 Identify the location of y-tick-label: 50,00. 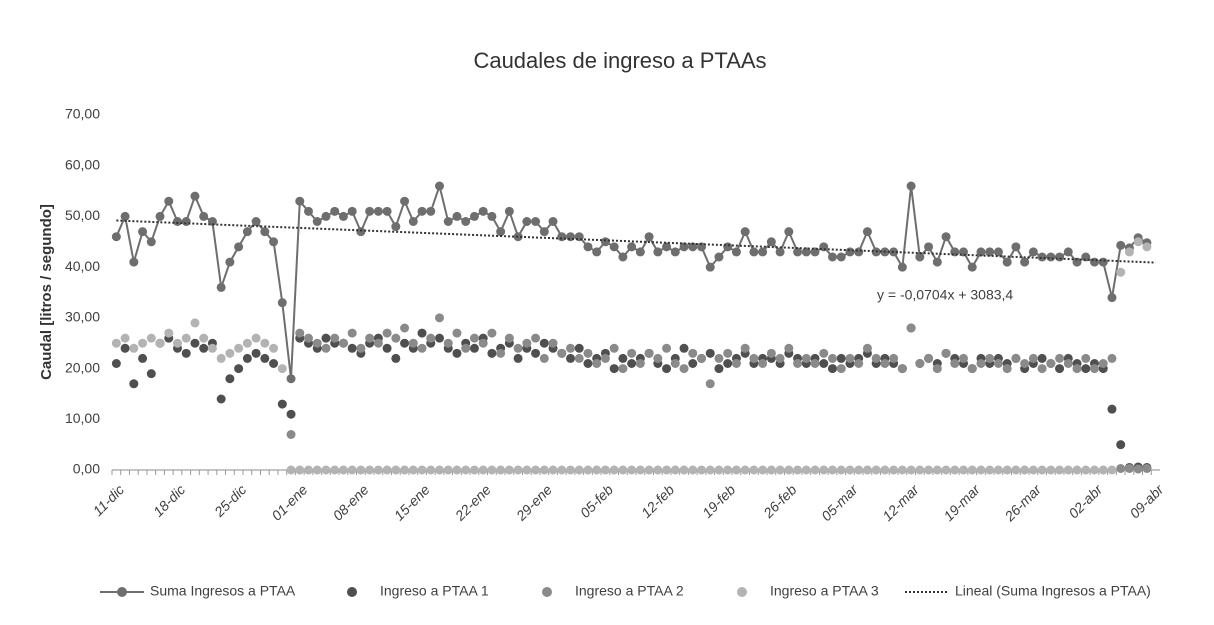
(82, 215).